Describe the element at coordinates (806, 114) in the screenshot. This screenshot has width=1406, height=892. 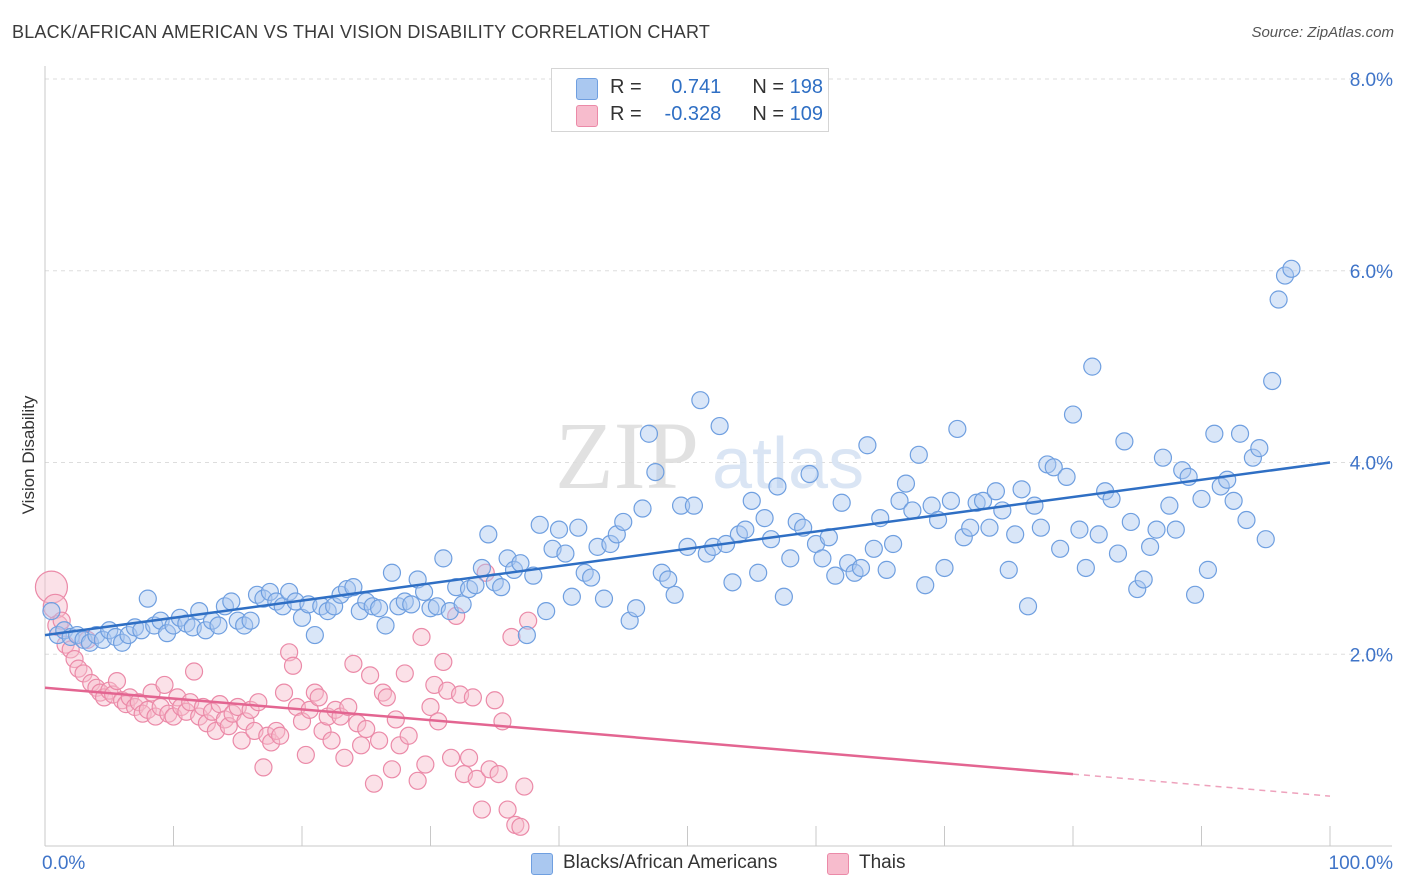
I see `legend-n-value-thai: 109` at that location.